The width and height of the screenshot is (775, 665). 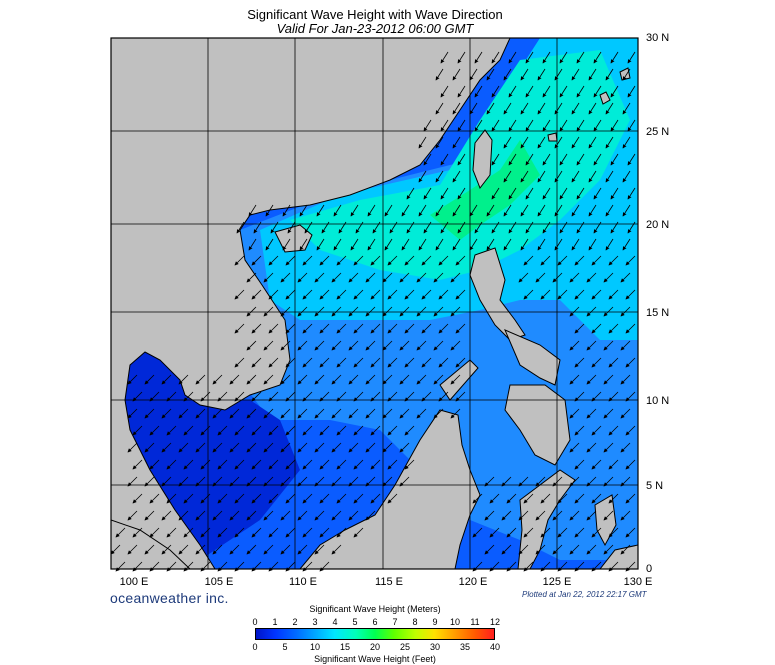 I want to click on lat-label-5n: 5 N, so click(x=655, y=486).